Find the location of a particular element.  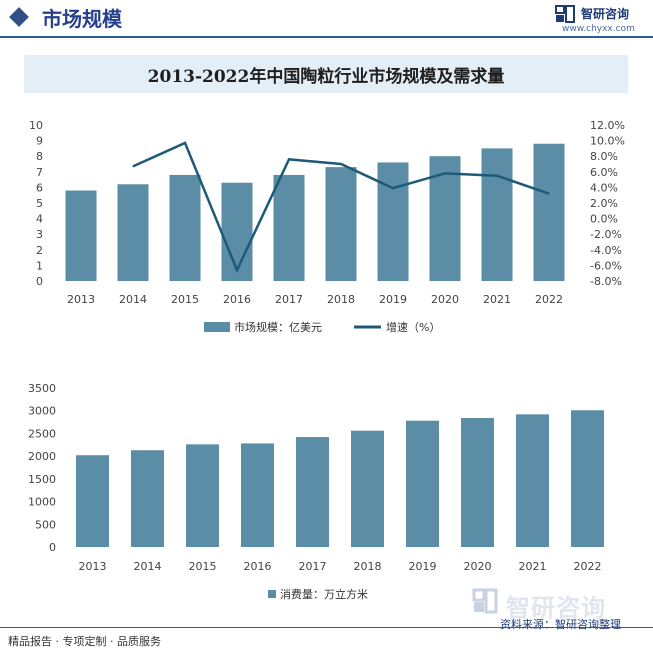

left-axis-tick: 1500 is located at coordinates (42, 479).